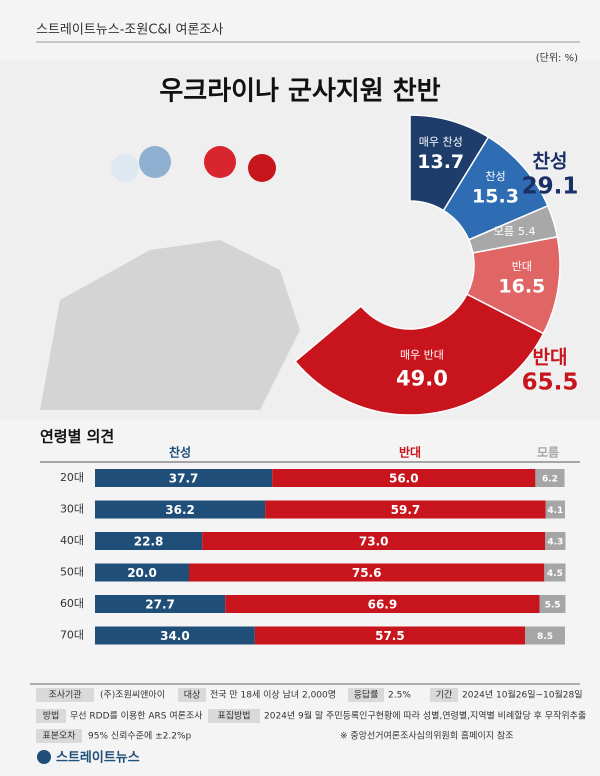  I want to click on footer-value: 무선 RDD를 이용한 ARS 여론조사, so click(136, 716).